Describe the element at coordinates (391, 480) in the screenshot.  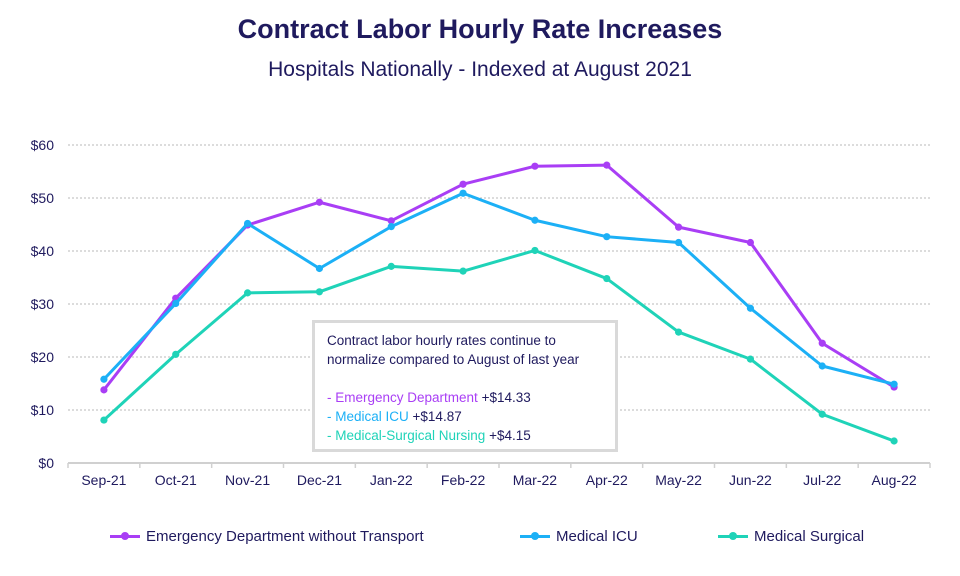
I see `x-tick-label: Jan-22` at that location.